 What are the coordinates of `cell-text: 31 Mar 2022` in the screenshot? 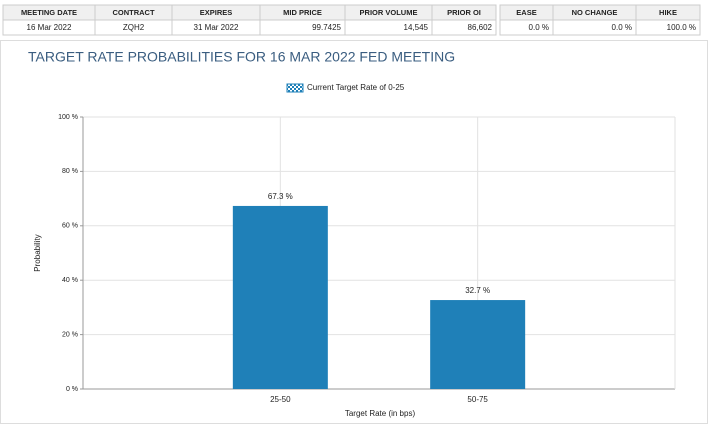 It's located at (216, 27).